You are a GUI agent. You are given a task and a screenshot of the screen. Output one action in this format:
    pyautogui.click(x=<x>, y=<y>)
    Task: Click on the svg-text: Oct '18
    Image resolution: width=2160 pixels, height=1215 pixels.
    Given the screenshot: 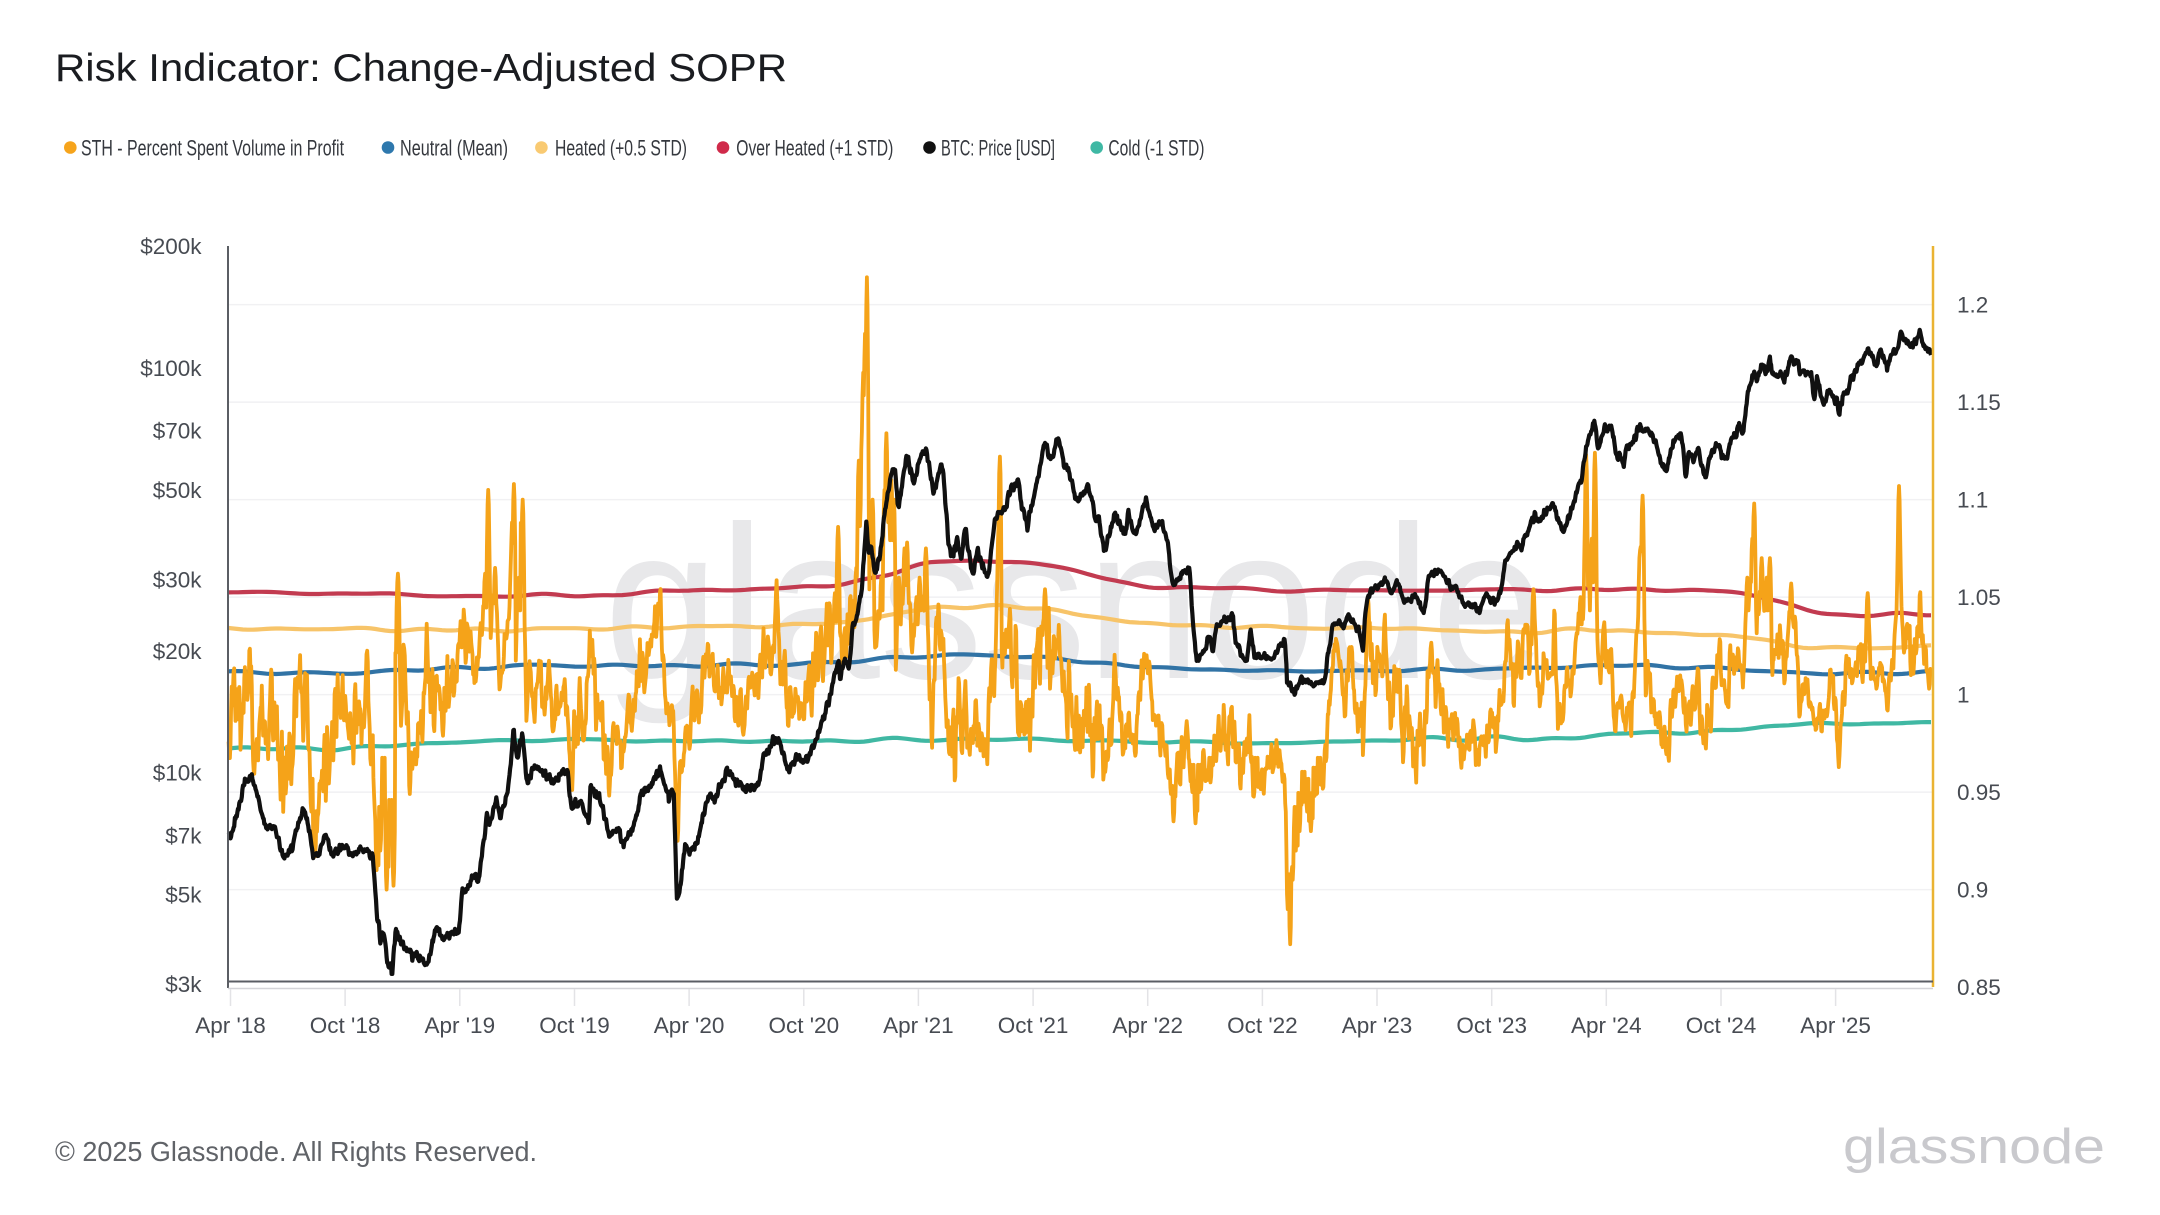 What is the action you would take?
    pyautogui.click(x=345, y=1025)
    